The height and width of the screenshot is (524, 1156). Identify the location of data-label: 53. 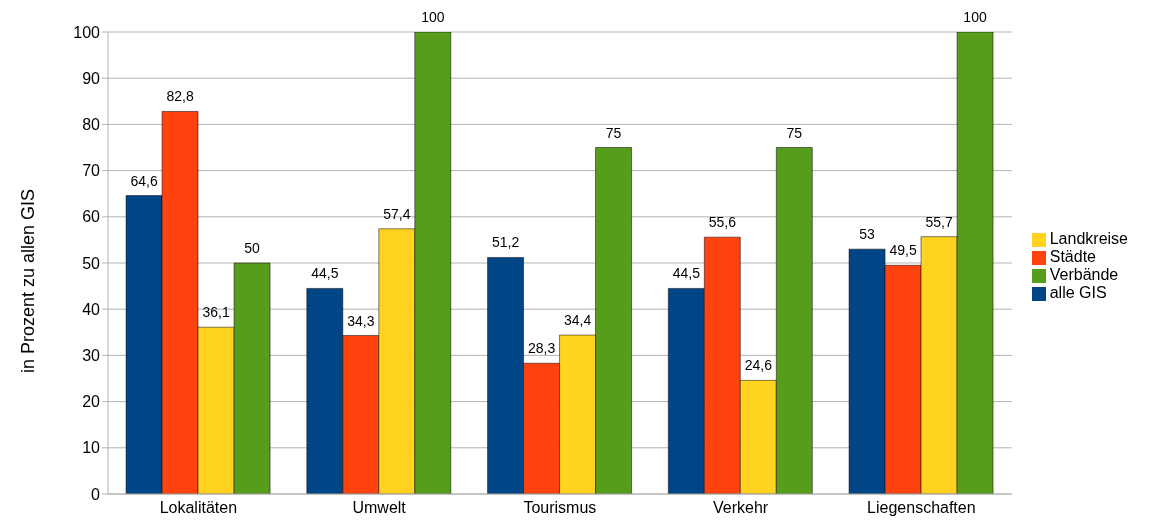
(867, 234).